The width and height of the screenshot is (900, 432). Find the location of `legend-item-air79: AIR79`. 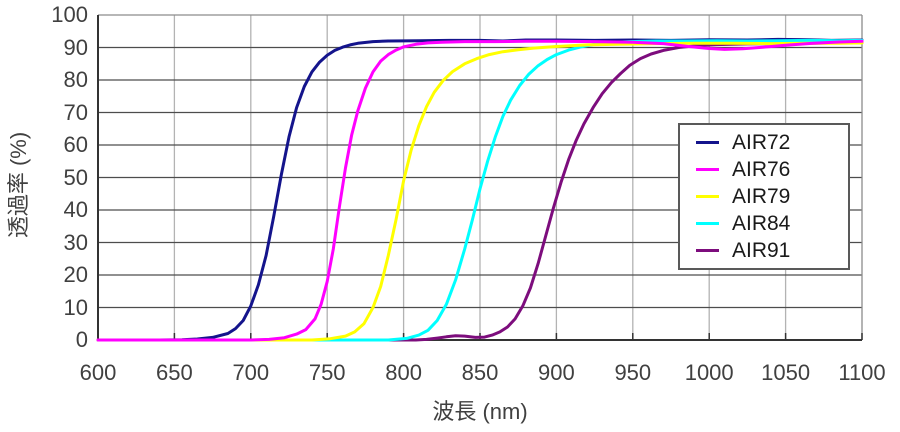

legend-item-air79: AIR79 is located at coordinates (772, 197).